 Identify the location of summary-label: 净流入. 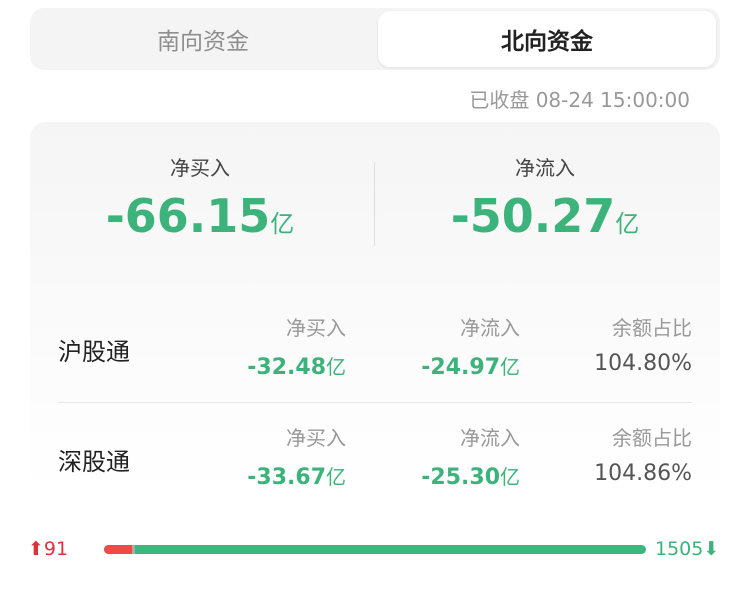
(545, 168).